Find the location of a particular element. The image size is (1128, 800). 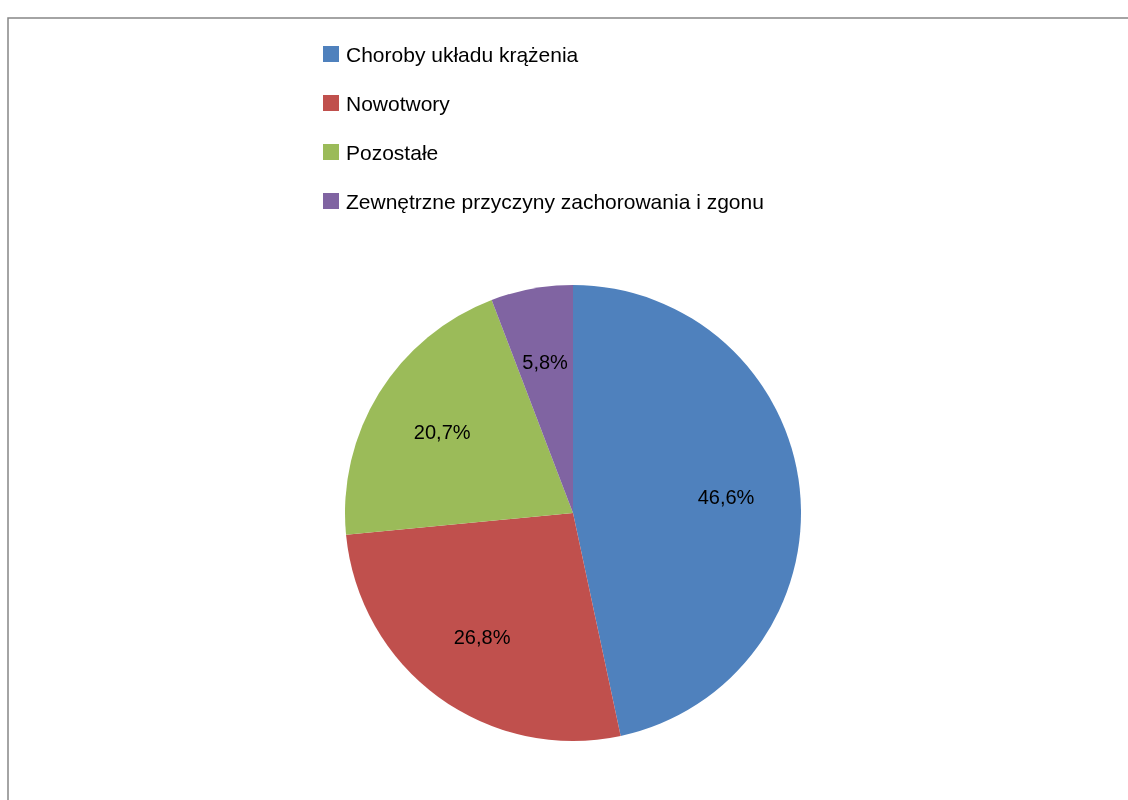

legend-label: Zewnętrzne przyczyny zachorowania i zgonu is located at coordinates (555, 201).